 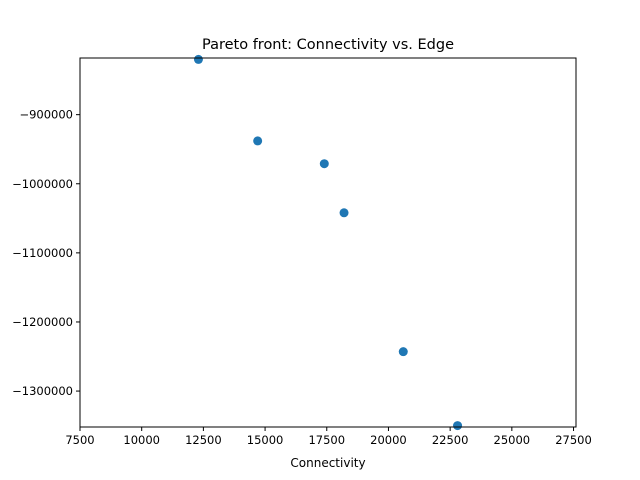 What do you see at coordinates (79, 440) in the screenshot?
I see `x-tick-label: 7500` at bounding box center [79, 440].